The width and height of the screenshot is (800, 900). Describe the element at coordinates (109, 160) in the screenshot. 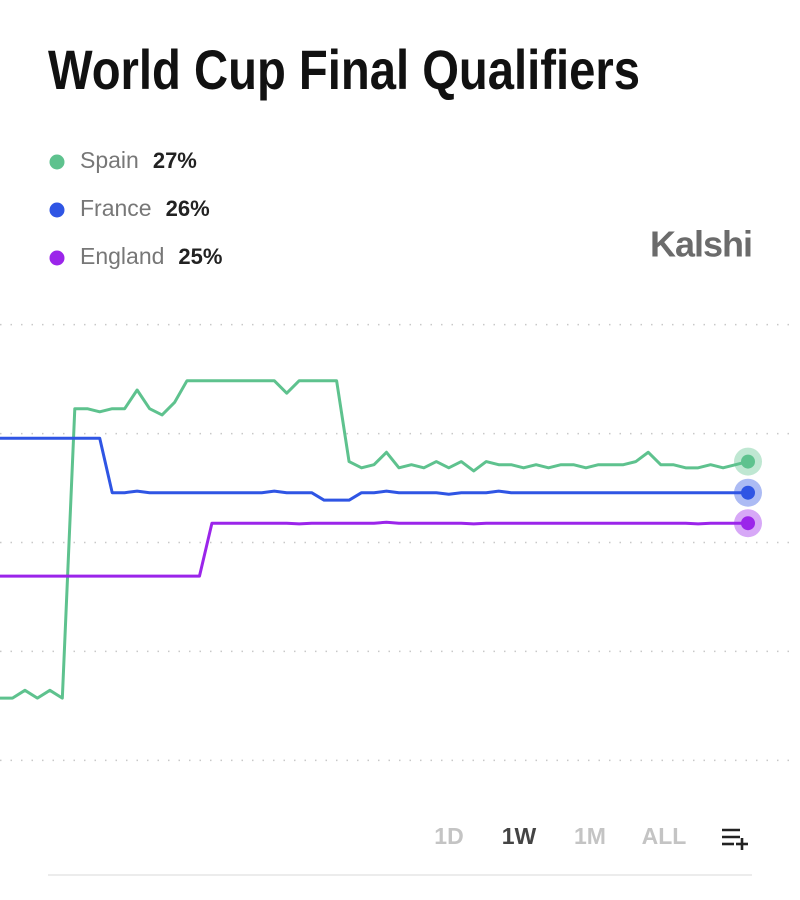

I see `legend-name: Spain` at that location.